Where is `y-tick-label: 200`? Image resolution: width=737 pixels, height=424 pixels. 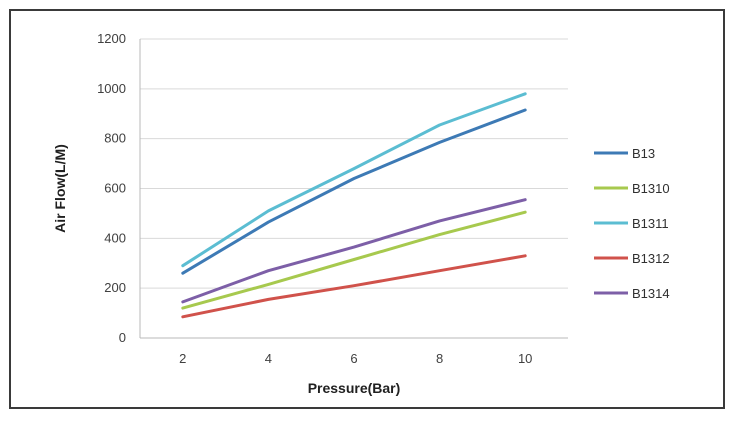
y-tick-label: 200 is located at coordinates (115, 287).